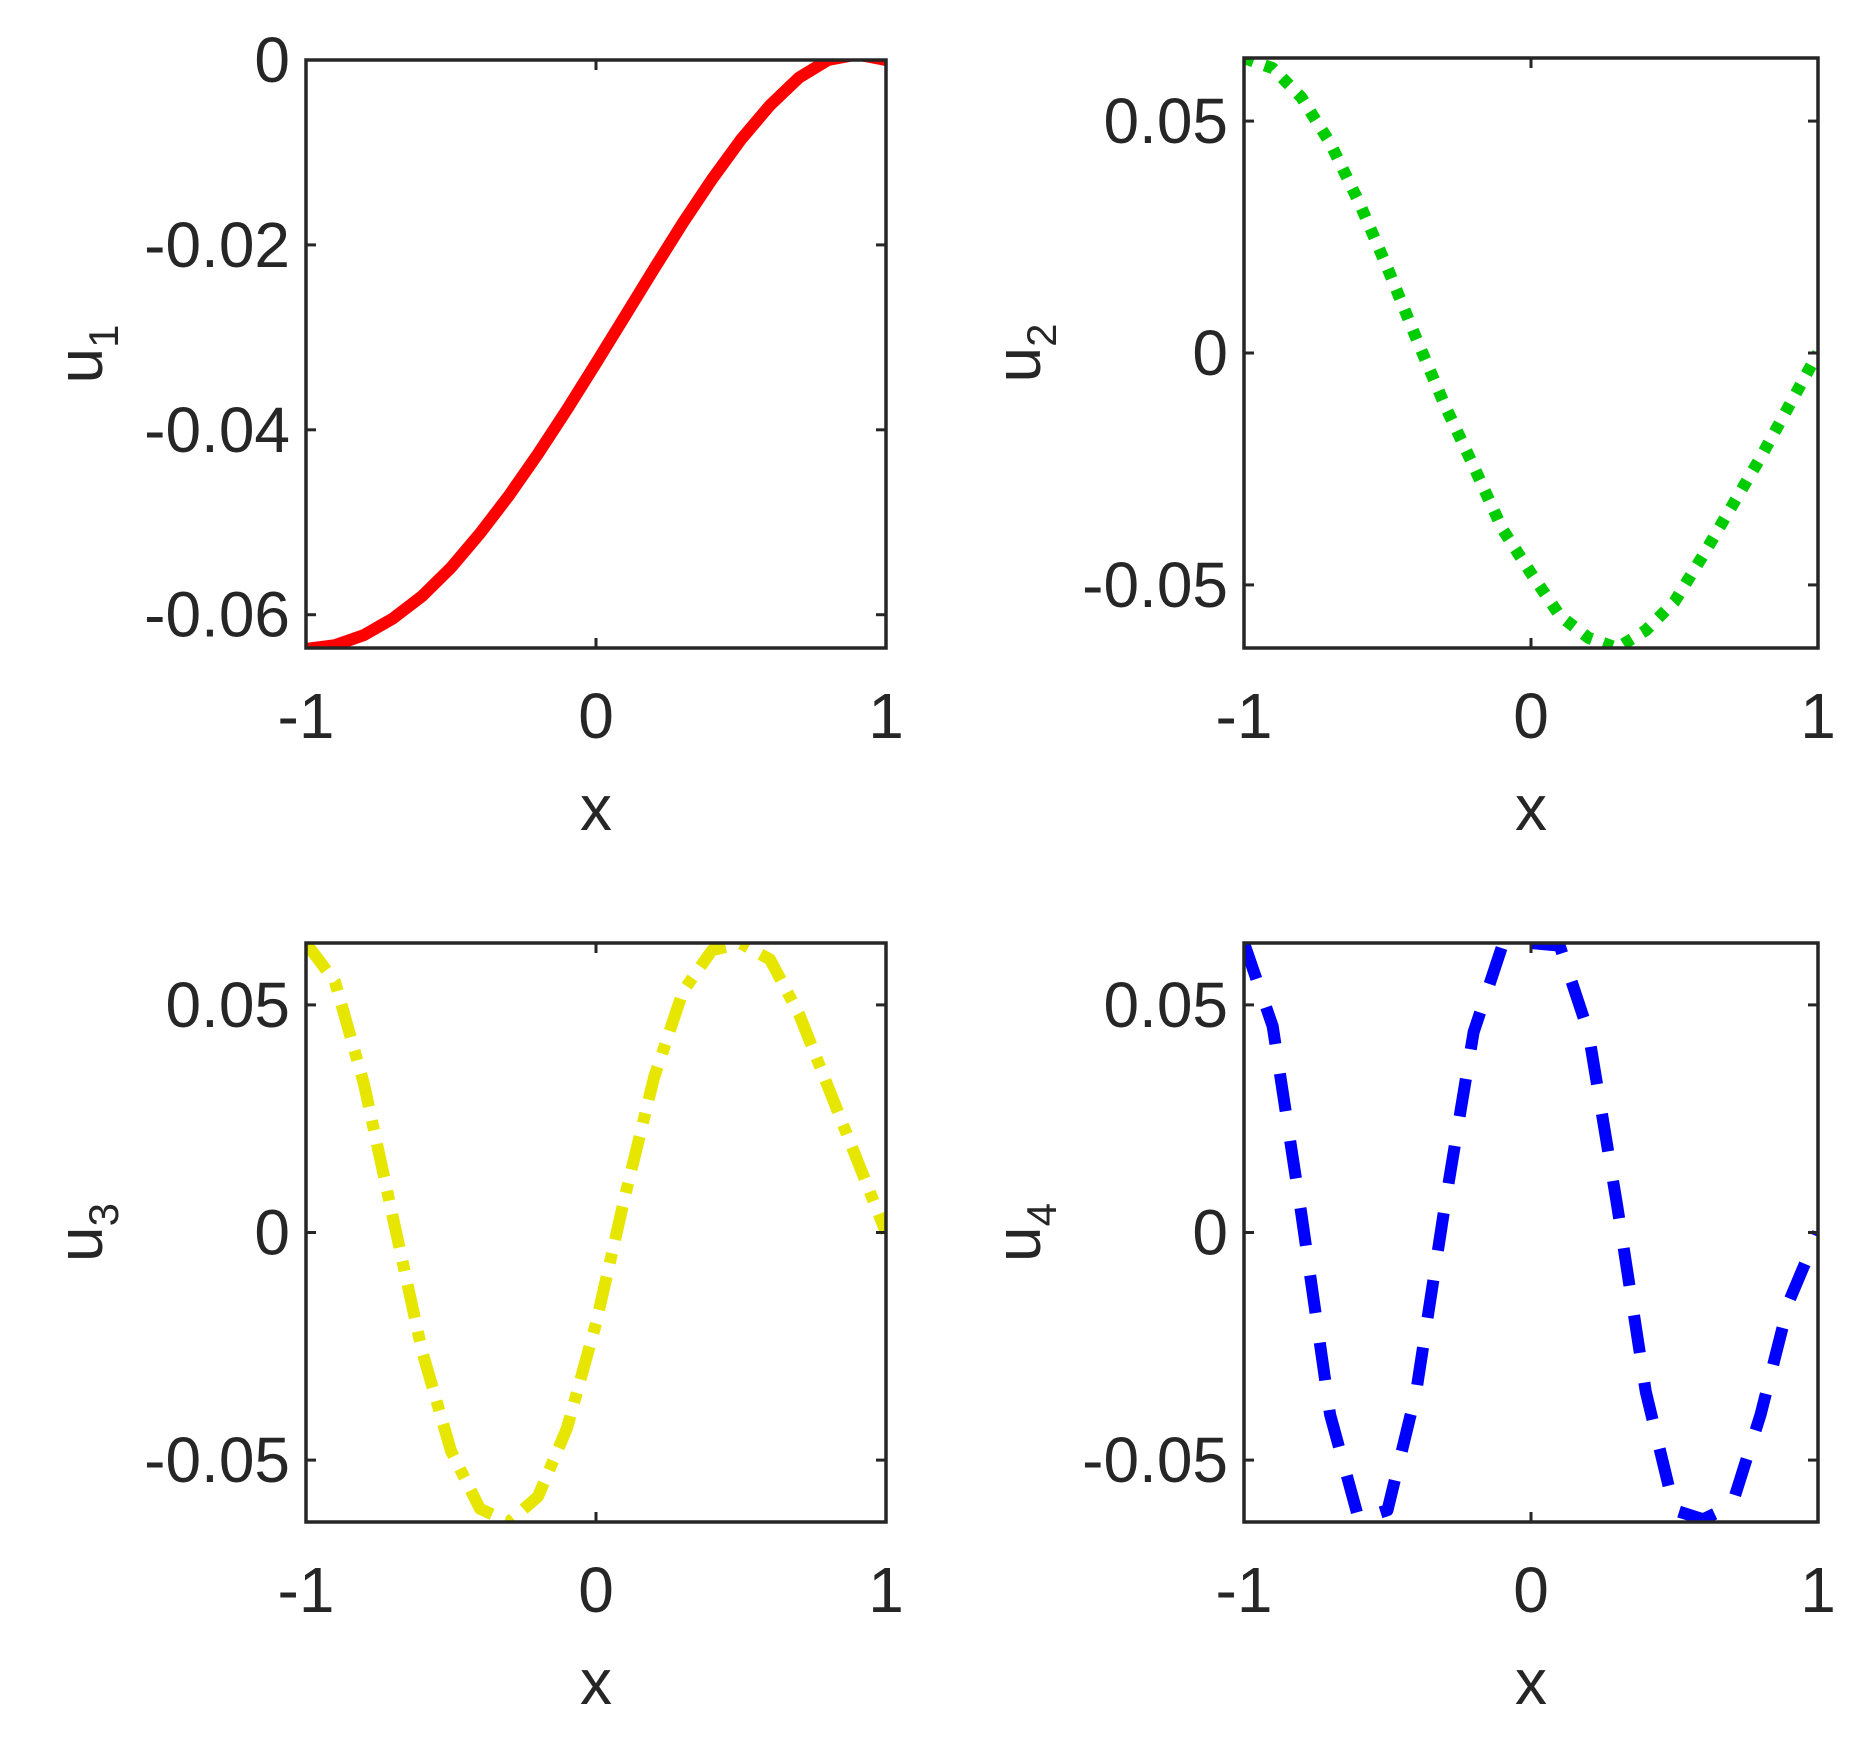  I want to click on series-line-u3, so click(596, 1232).